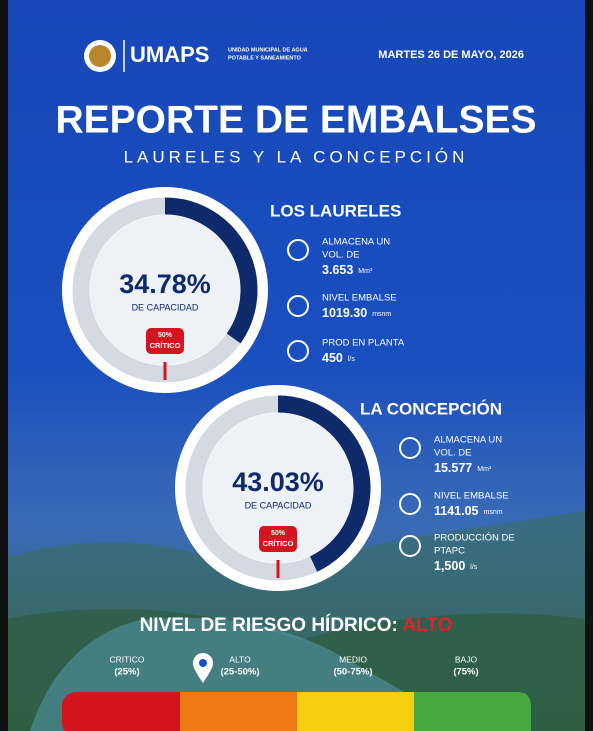 This screenshot has height=731, width=593. What do you see at coordinates (126, 672) in the screenshot?
I see `risk-level-range: (25%)` at bounding box center [126, 672].